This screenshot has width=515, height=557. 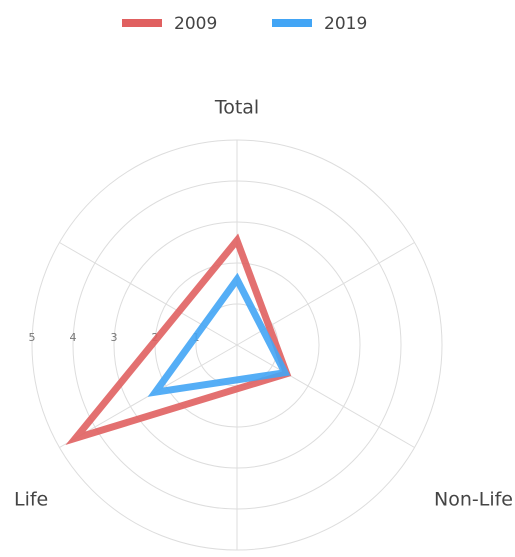 What do you see at coordinates (195, 24) in the screenshot?
I see `legend-label: 2009` at bounding box center [195, 24].